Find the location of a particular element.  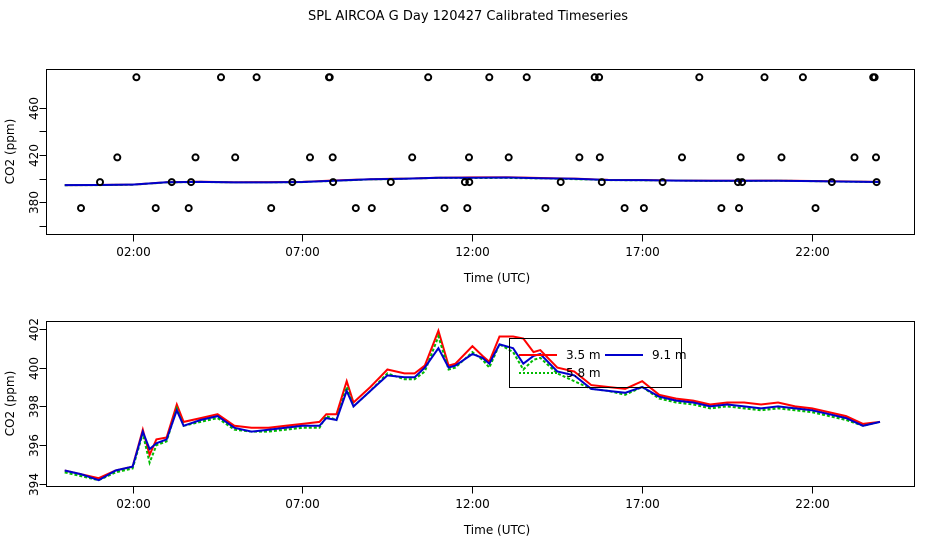

y-tick-label: 460 is located at coordinates (34, 108).